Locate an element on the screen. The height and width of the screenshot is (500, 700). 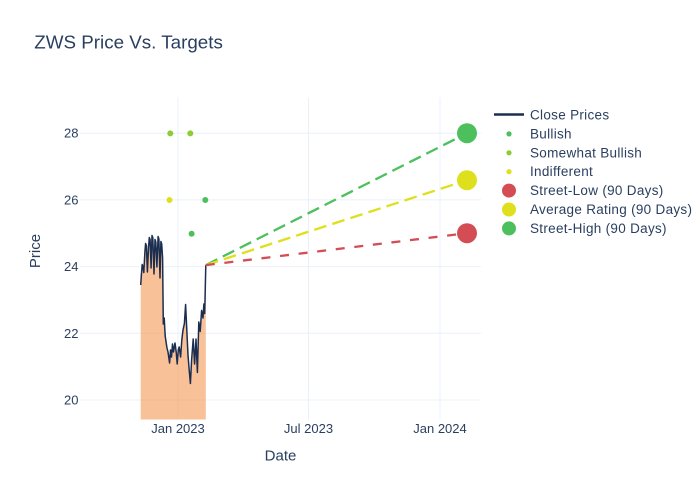
svg-text: Close Prices is located at coordinates (569, 115).